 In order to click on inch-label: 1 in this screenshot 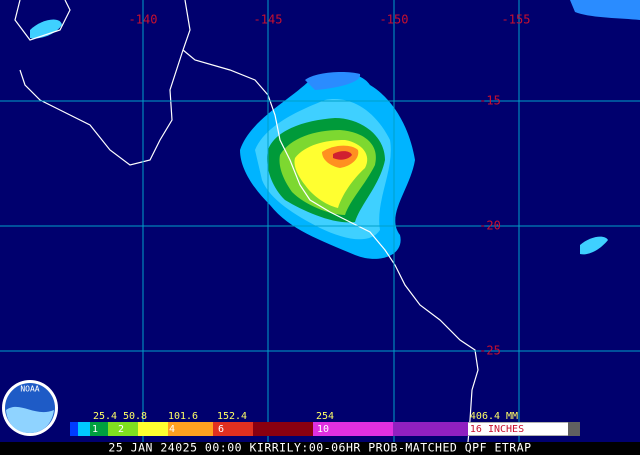, I will do `click(95, 429)`.